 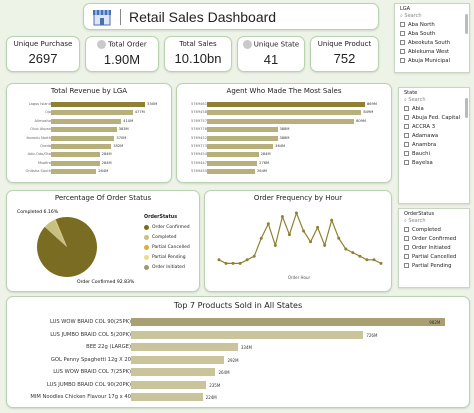 I want to click on bar-value: 352M, so click(x=118, y=146).